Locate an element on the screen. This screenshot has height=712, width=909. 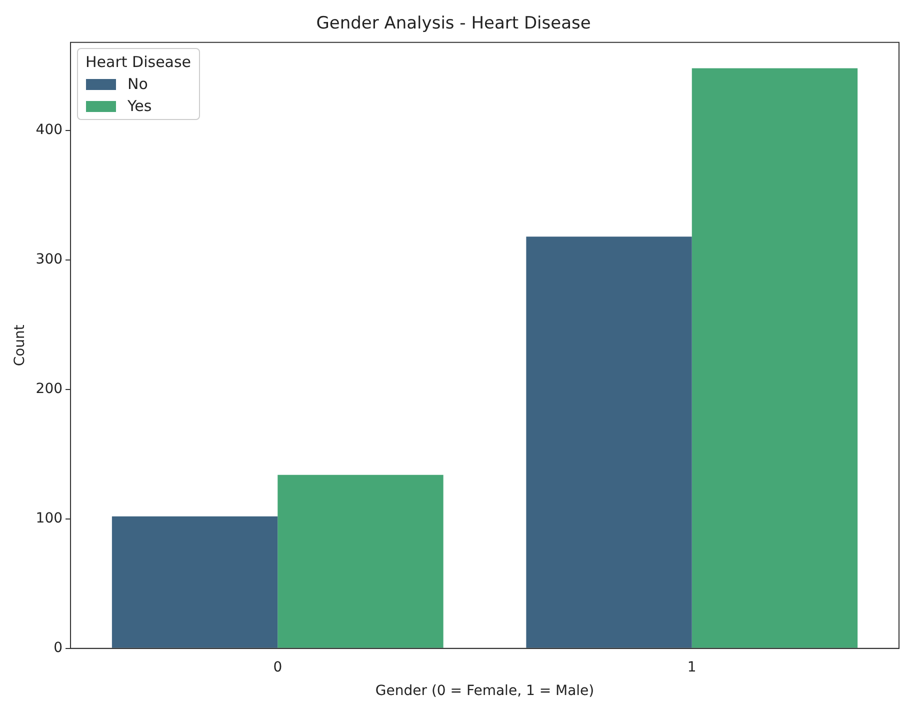
y-tick-label: 300 is located at coordinates (49, 260).